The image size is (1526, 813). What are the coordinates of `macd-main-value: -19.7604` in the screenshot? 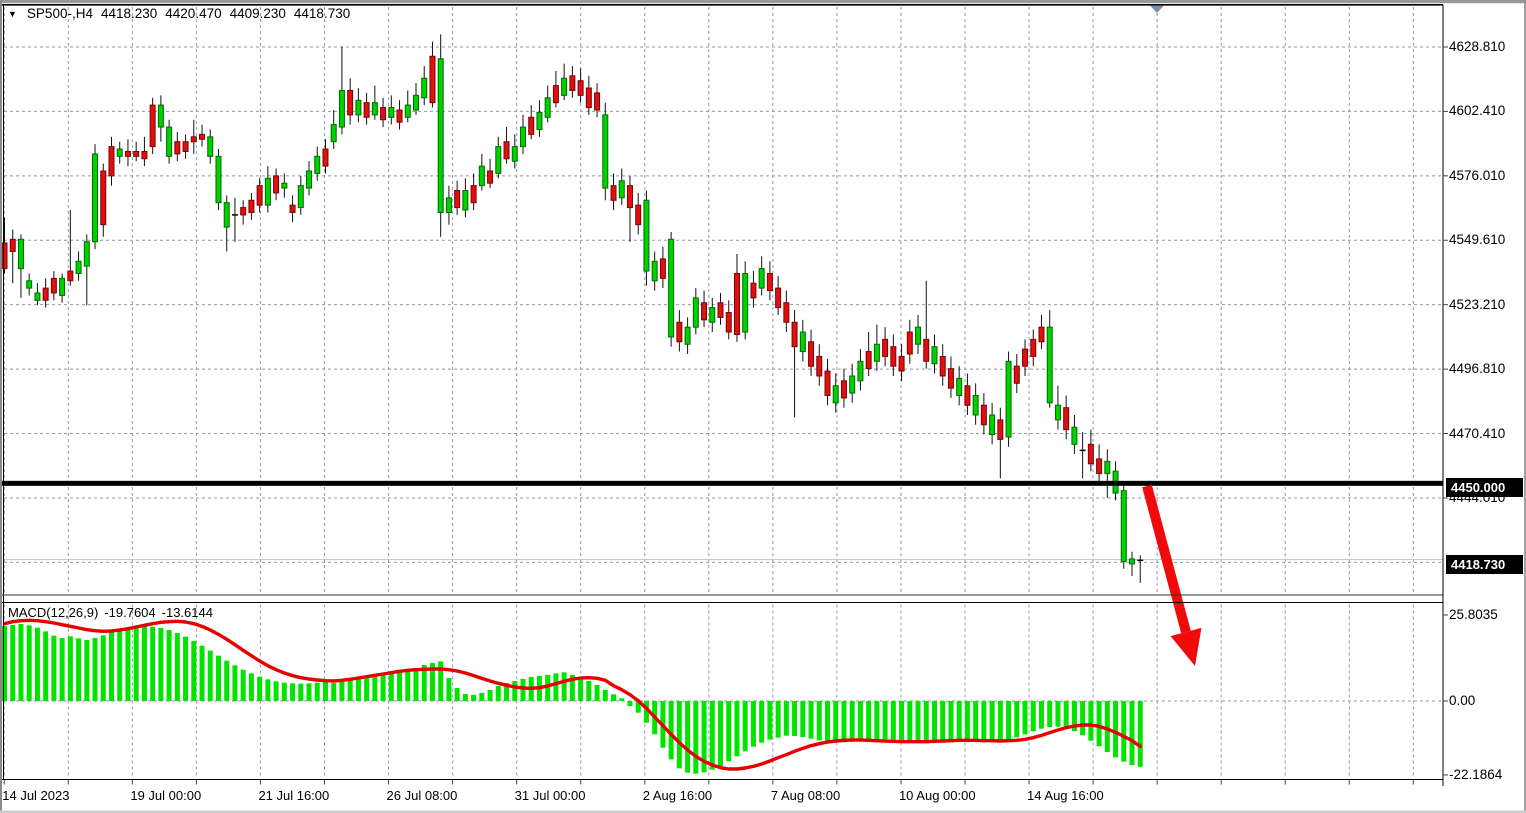 It's located at (130, 612).